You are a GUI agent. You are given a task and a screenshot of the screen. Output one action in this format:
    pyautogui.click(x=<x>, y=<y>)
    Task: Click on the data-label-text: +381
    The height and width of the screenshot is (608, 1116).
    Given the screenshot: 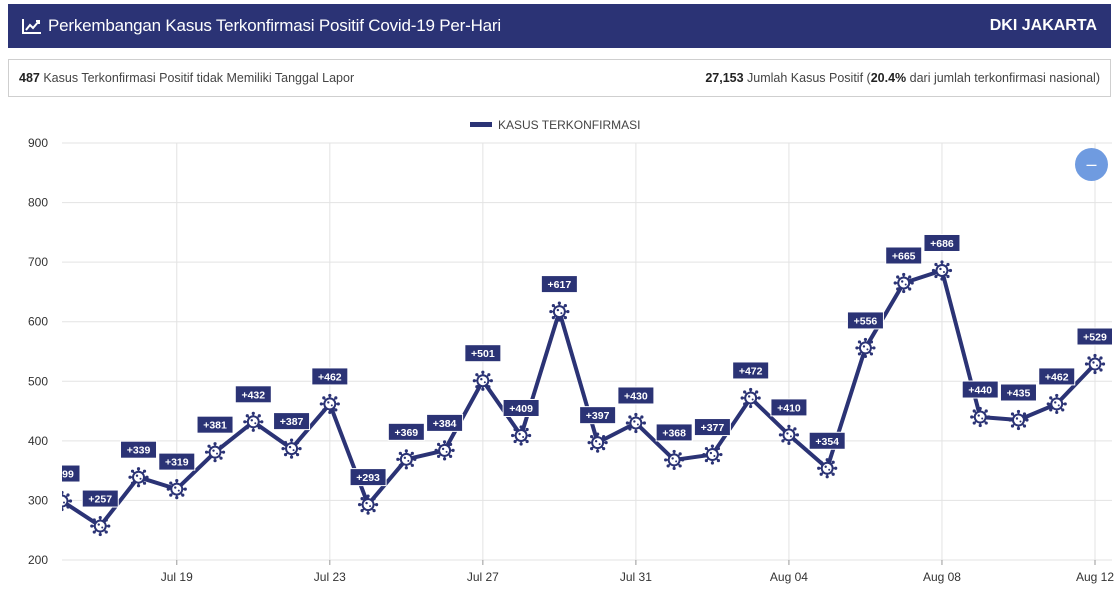 What is the action you would take?
    pyautogui.click(x=215, y=426)
    